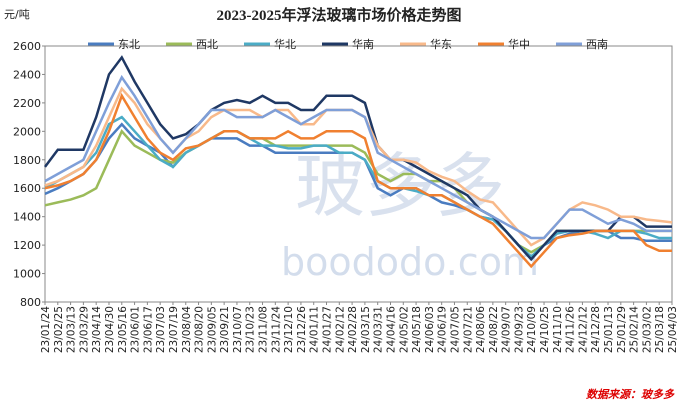  I want to click on x-tick-label: 23/06/17, so click(148, 329).